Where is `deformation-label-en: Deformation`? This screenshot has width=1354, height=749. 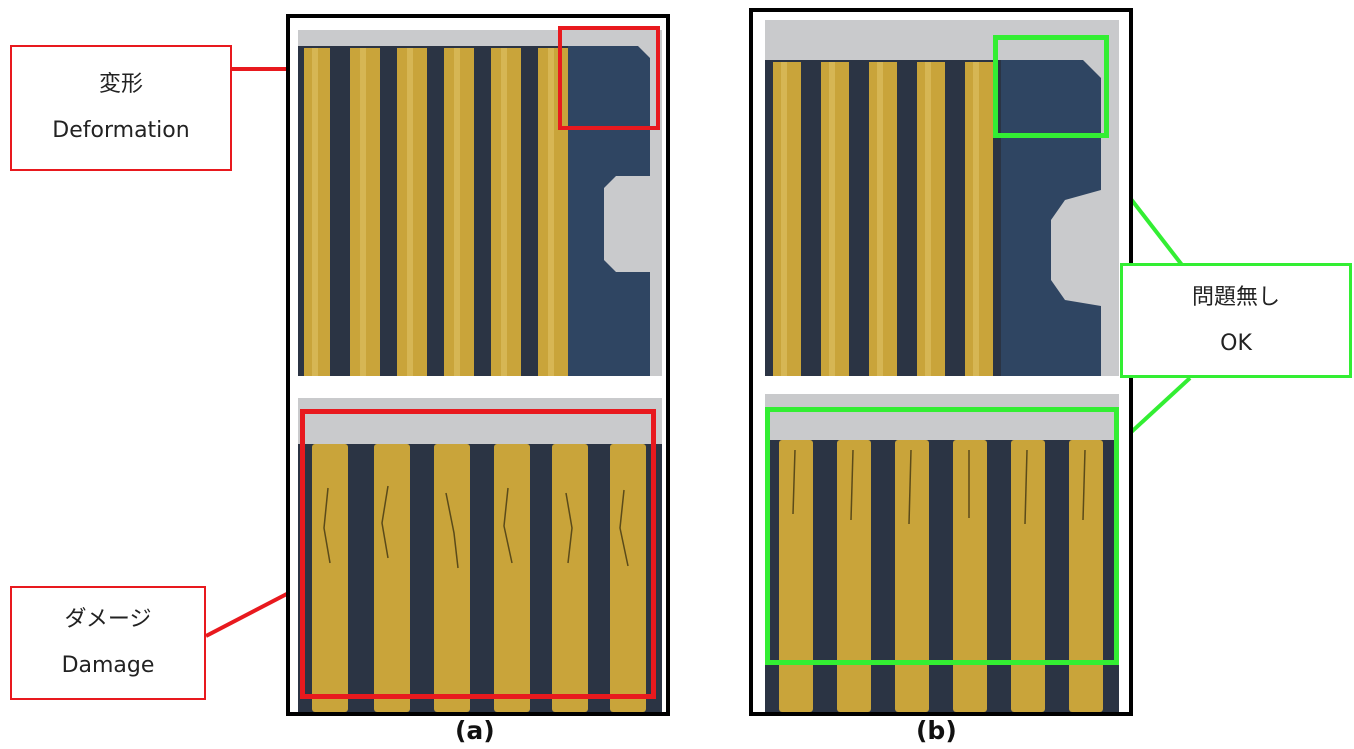 deformation-label-en: Deformation is located at coordinates (121, 130).